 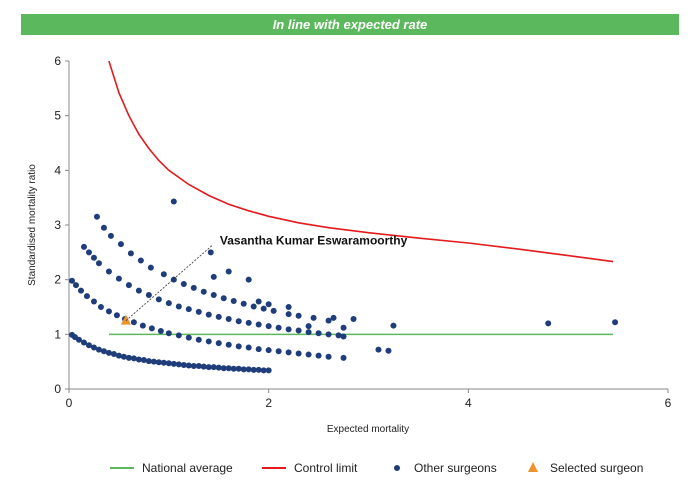 What do you see at coordinates (368, 429) in the screenshot?
I see `x-axis-label: Expected mortality` at bounding box center [368, 429].